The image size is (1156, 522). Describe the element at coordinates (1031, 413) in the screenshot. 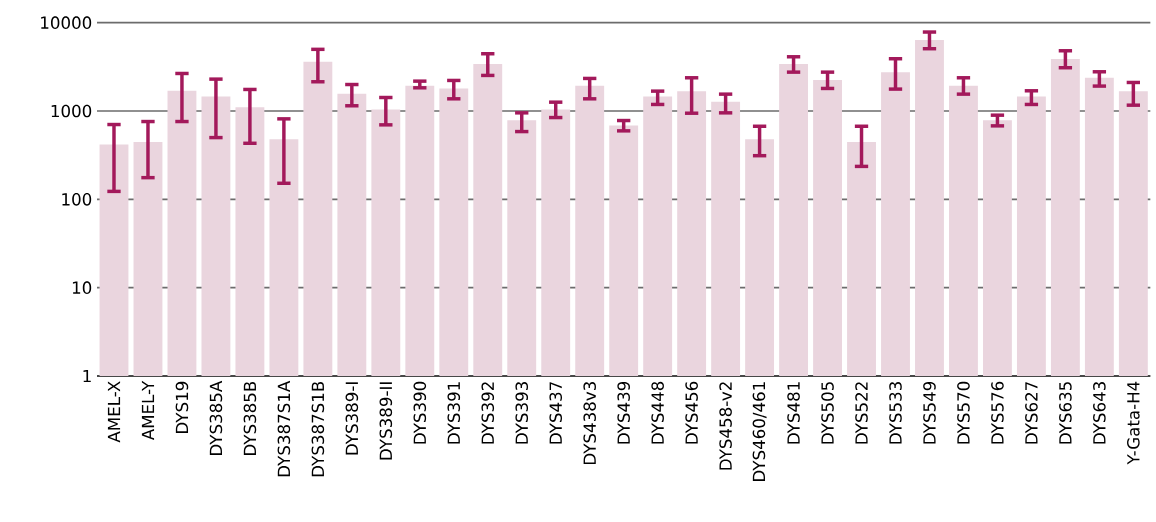

I see `x-tick-label: DYS627` at that location.